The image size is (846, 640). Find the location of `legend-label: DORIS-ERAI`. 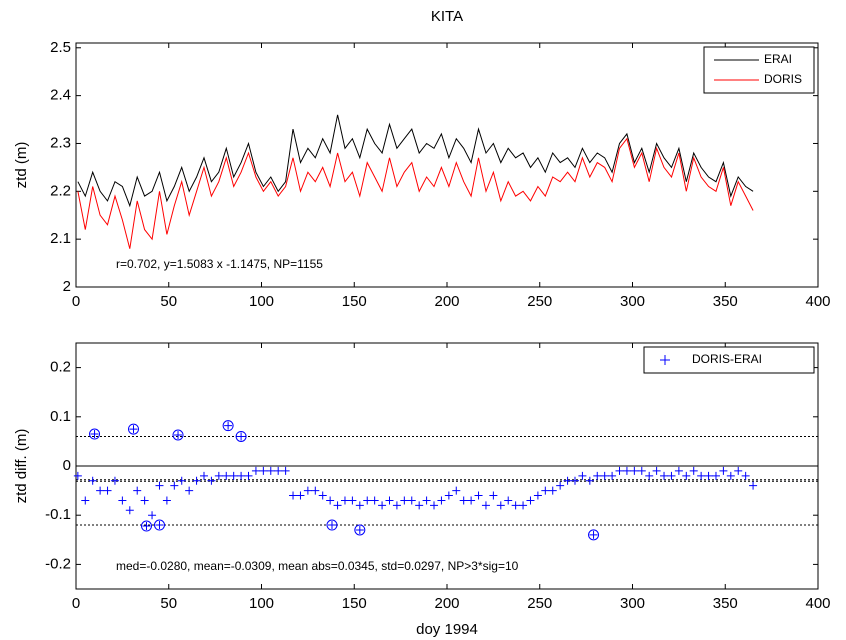

legend-label: DORIS-ERAI is located at coordinates (727, 359).